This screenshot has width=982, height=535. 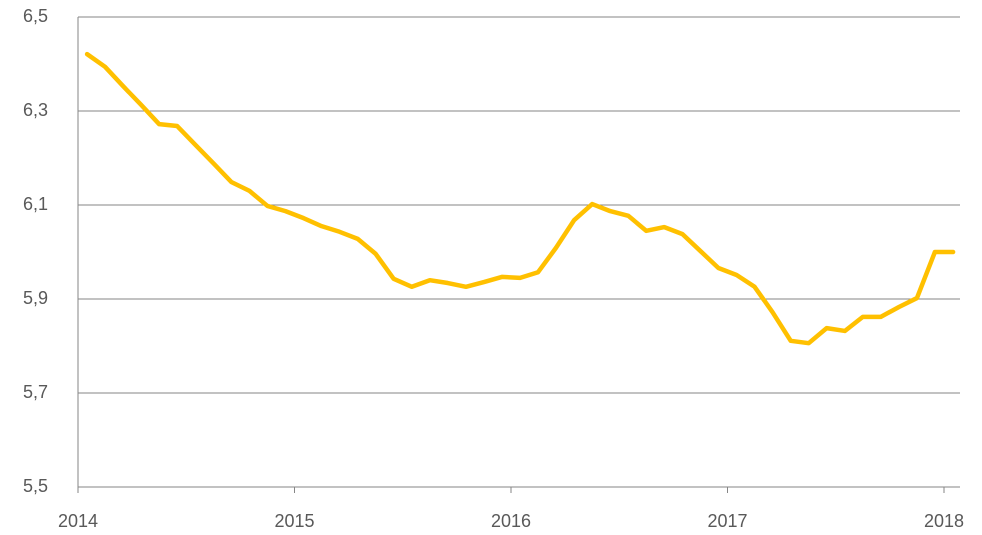 What do you see at coordinates (727, 521) in the screenshot?
I see `x-tick-label: 2017` at bounding box center [727, 521].